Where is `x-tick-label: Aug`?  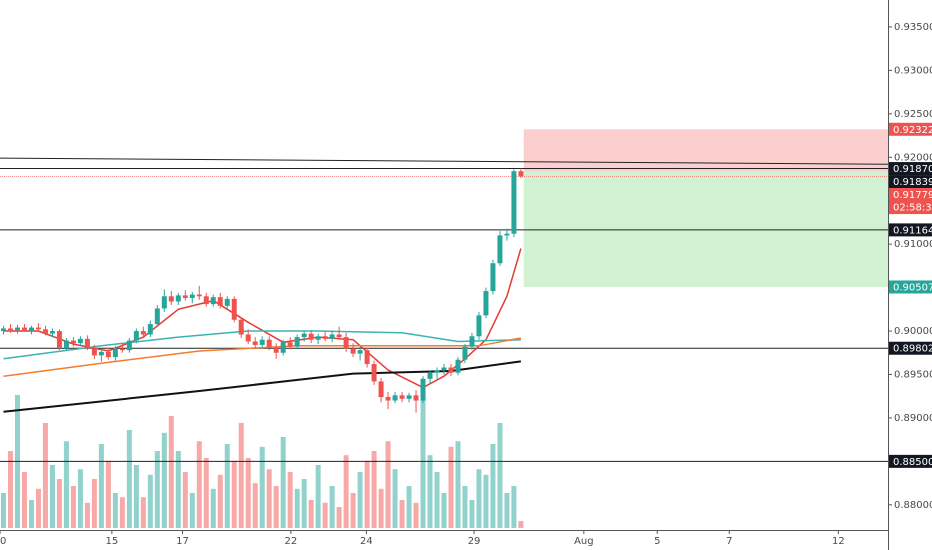
x-tick-label: Aug is located at coordinates (584, 541).